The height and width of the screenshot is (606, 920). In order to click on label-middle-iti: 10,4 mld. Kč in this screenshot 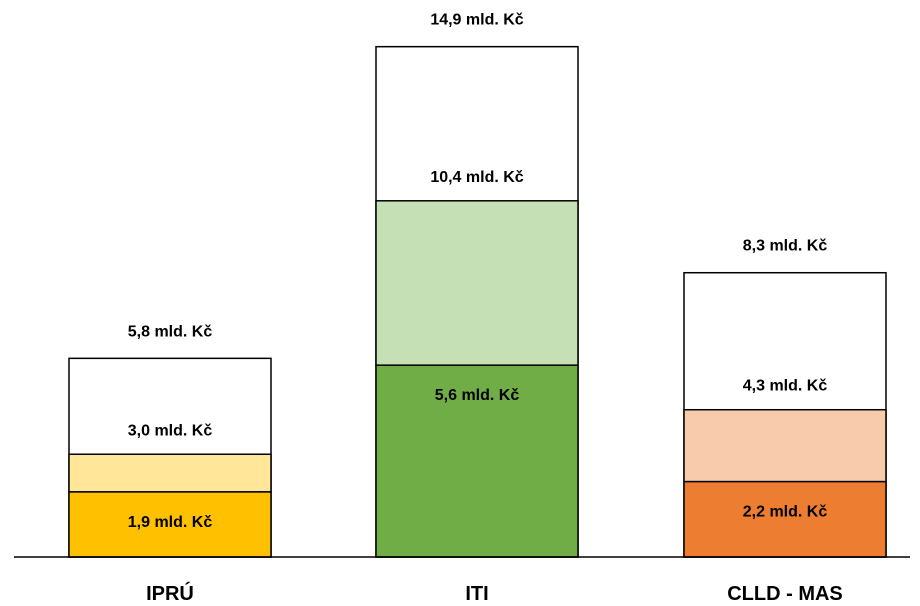, I will do `click(476, 177)`.